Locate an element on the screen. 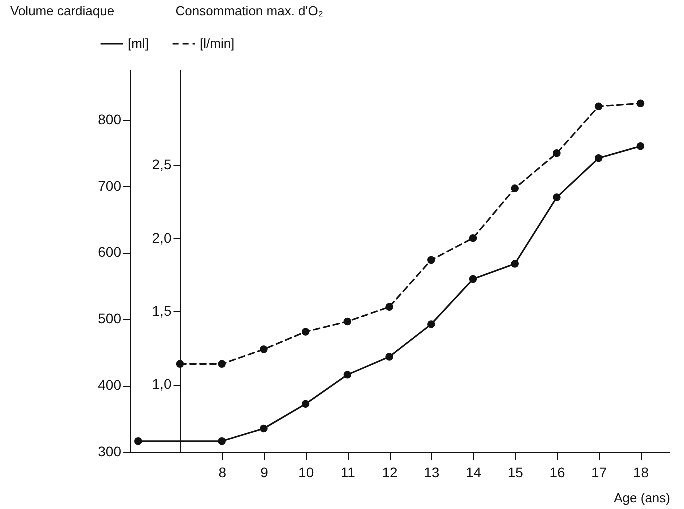 This screenshot has width=684, height=509. x-axis-title: Age (ans) is located at coordinates (642, 498).